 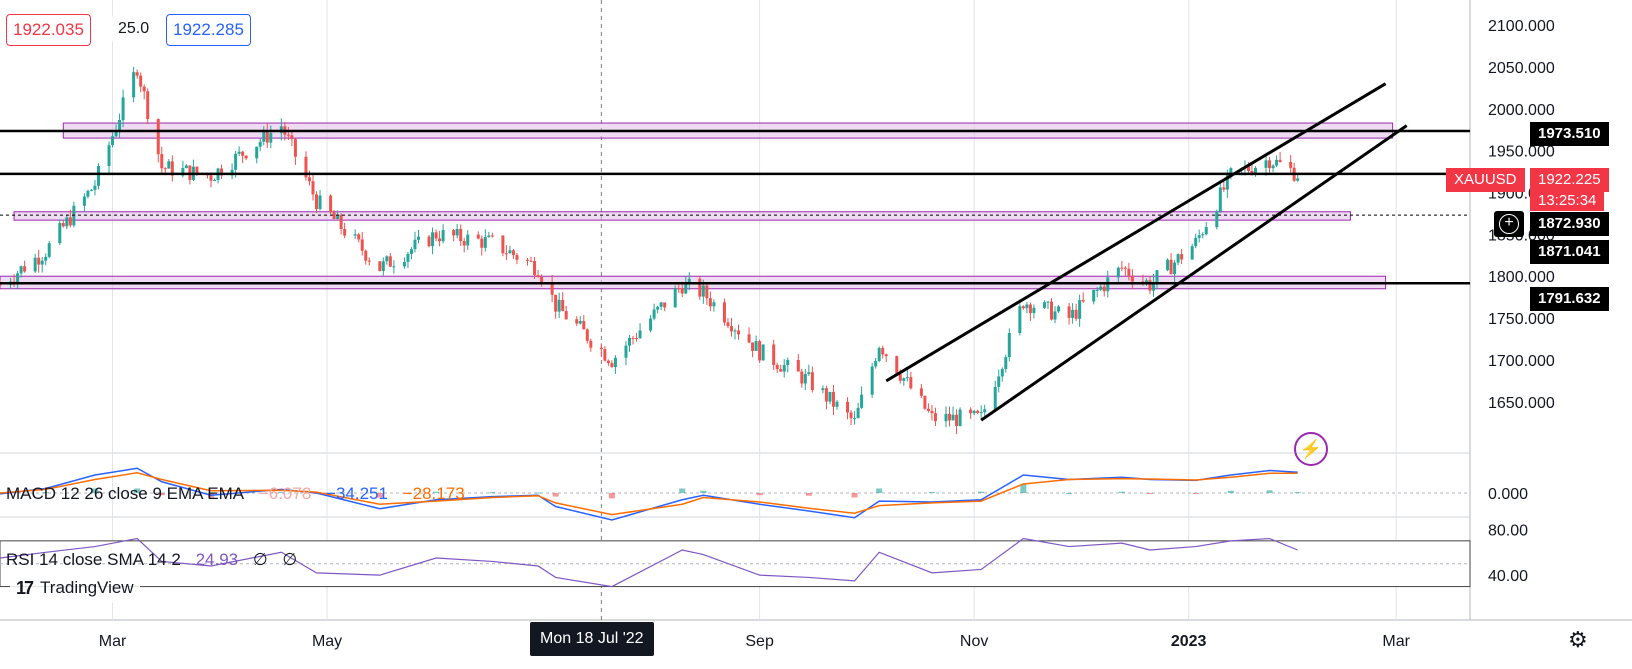 What do you see at coordinates (1508, 576) in the screenshot?
I see `rsi-axis-label: 40.00` at bounding box center [1508, 576].